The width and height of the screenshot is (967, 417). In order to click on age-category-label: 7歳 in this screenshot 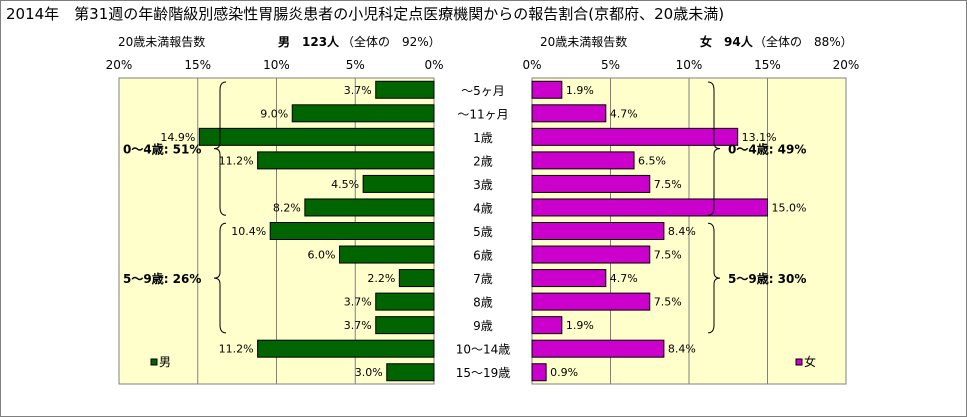, I will do `click(483, 279)`.